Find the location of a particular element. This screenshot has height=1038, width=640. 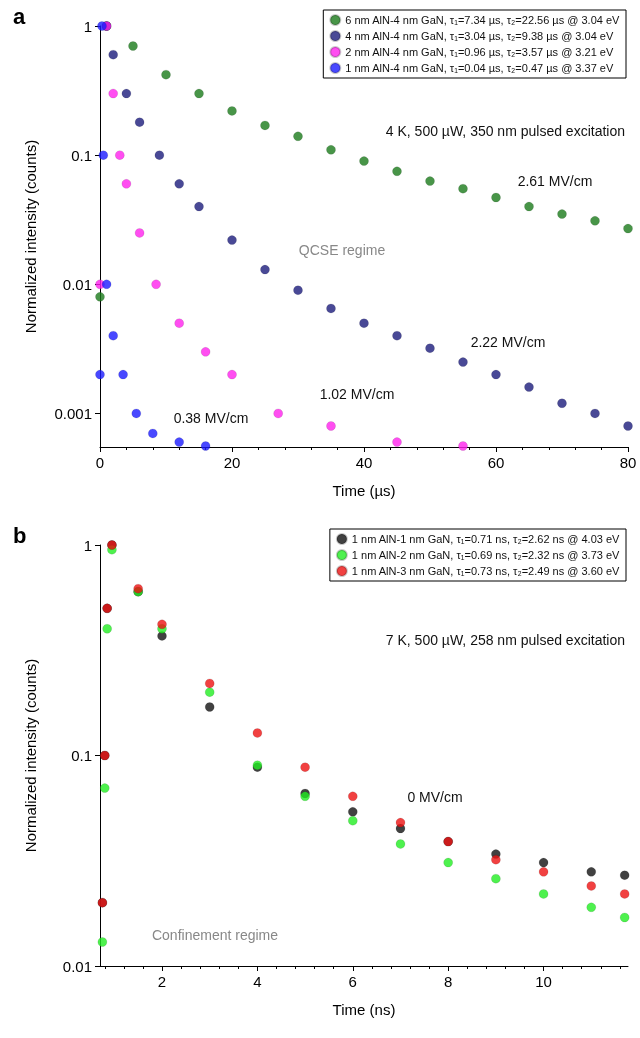

legend-label: 1 nm AlN-1 nm GaN, τ₁=0.71 ns, τ₂=2.62 ns @ 4.03 eV is located at coordinates (486, 539).